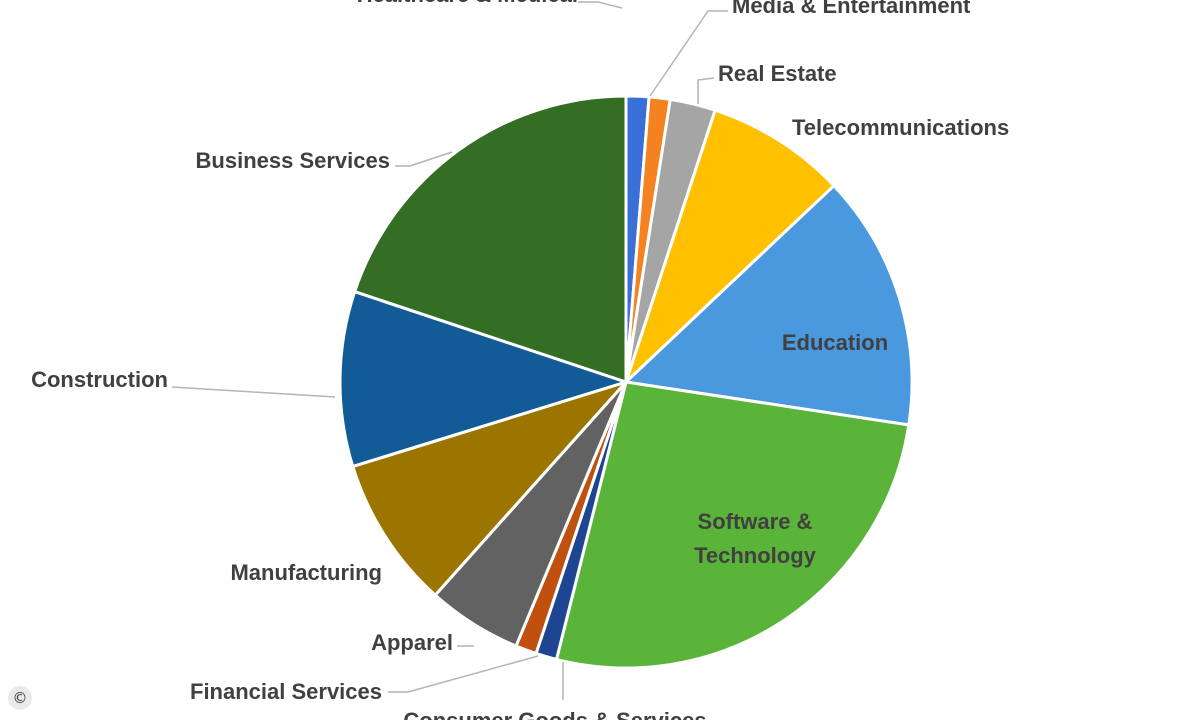 This screenshot has width=1200, height=720. I want to click on slice-label-manufacturing: Manufacturing, so click(306, 572).